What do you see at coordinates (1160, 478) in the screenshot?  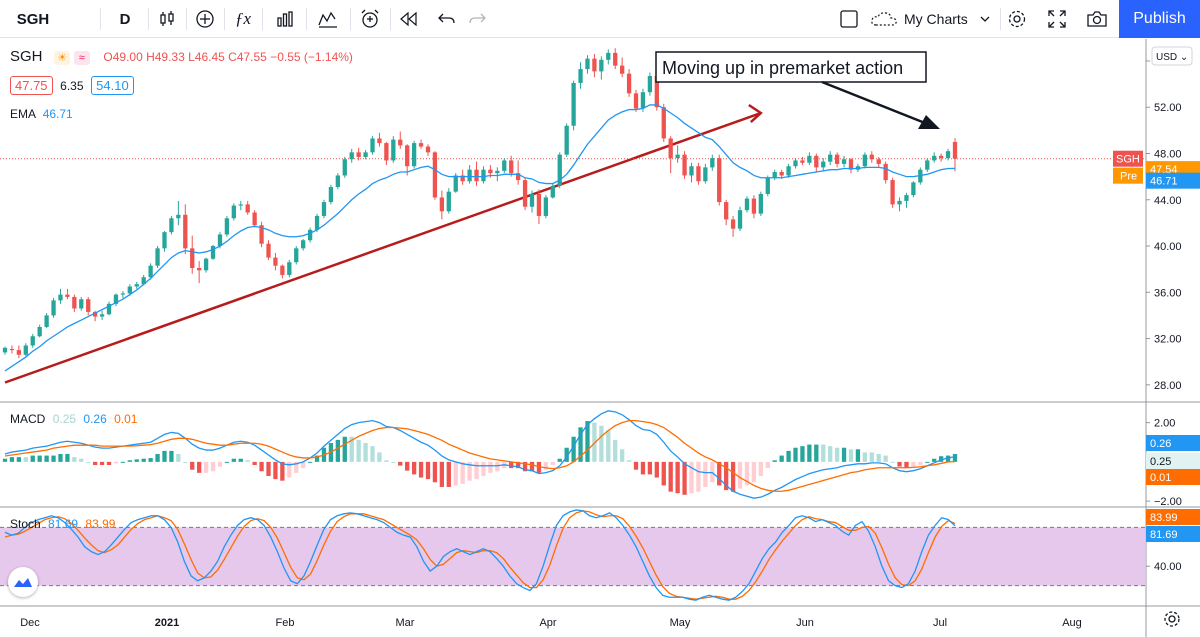 I see `macd-axis-value: 0.01` at bounding box center [1160, 478].